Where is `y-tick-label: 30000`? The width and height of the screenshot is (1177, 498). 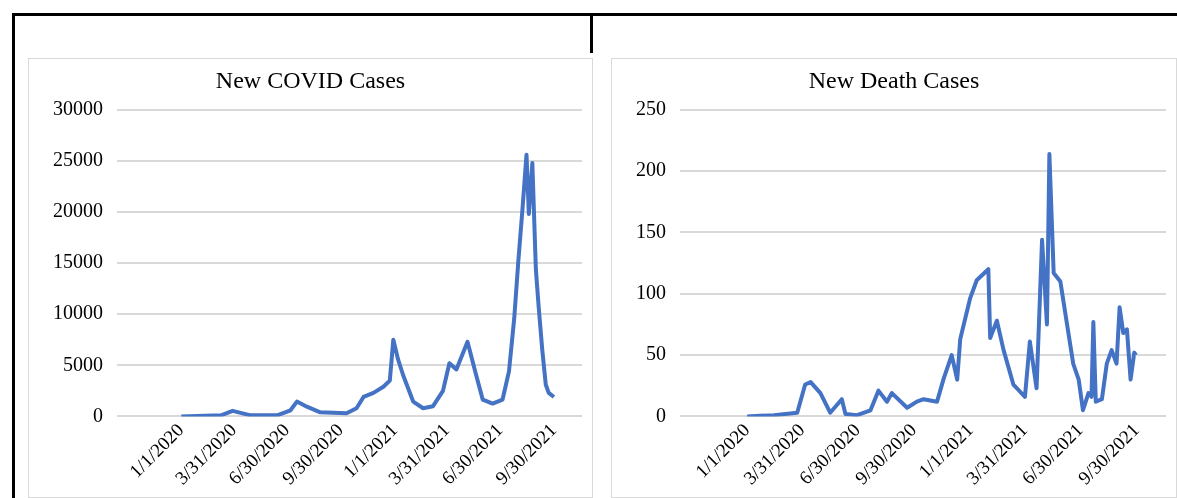 y-tick-label: 30000 is located at coordinates (78, 108).